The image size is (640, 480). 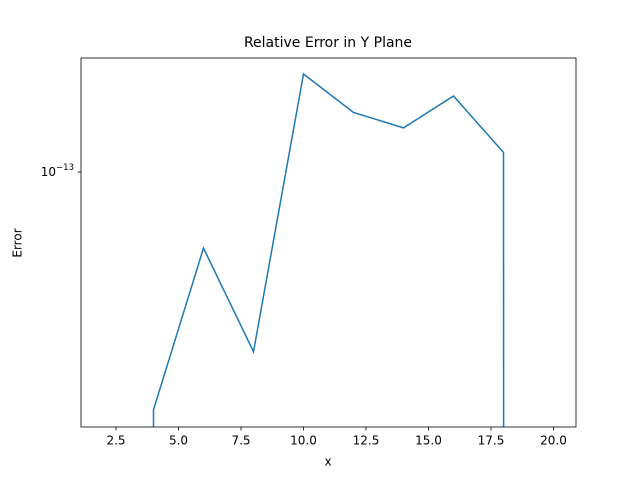 What do you see at coordinates (327, 462) in the screenshot?
I see `x-axis-label: x` at bounding box center [327, 462].